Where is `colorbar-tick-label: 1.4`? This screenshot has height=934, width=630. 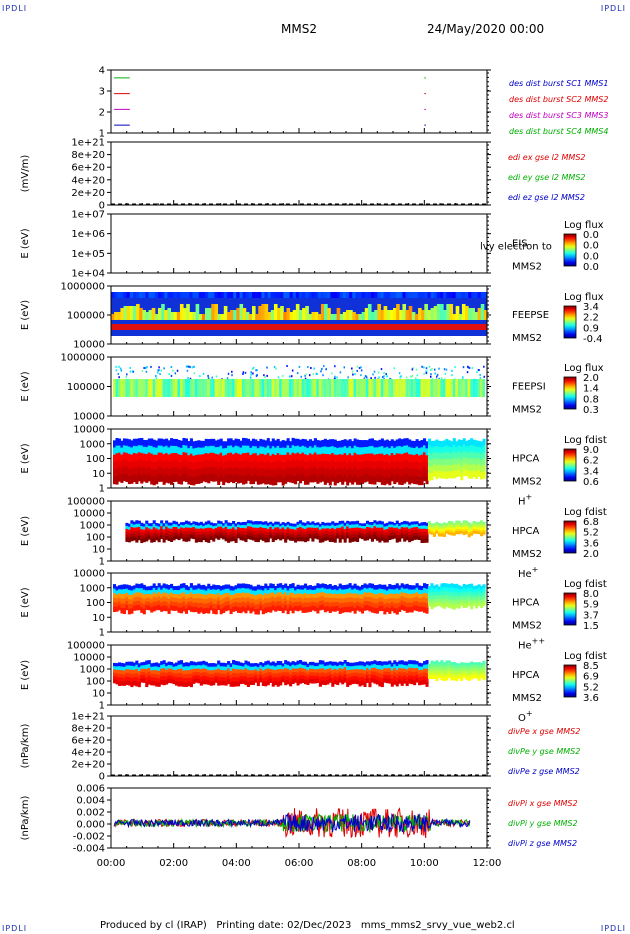 colorbar-tick-label: 1.4 is located at coordinates (591, 389).